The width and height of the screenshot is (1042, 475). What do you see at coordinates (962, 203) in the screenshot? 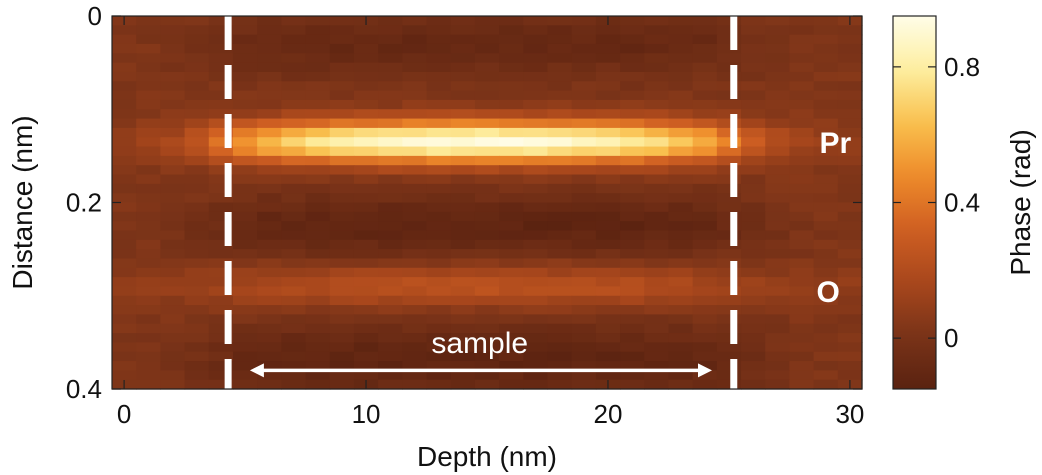
I see `colorbar-tick-label: 0.4` at bounding box center [962, 203].